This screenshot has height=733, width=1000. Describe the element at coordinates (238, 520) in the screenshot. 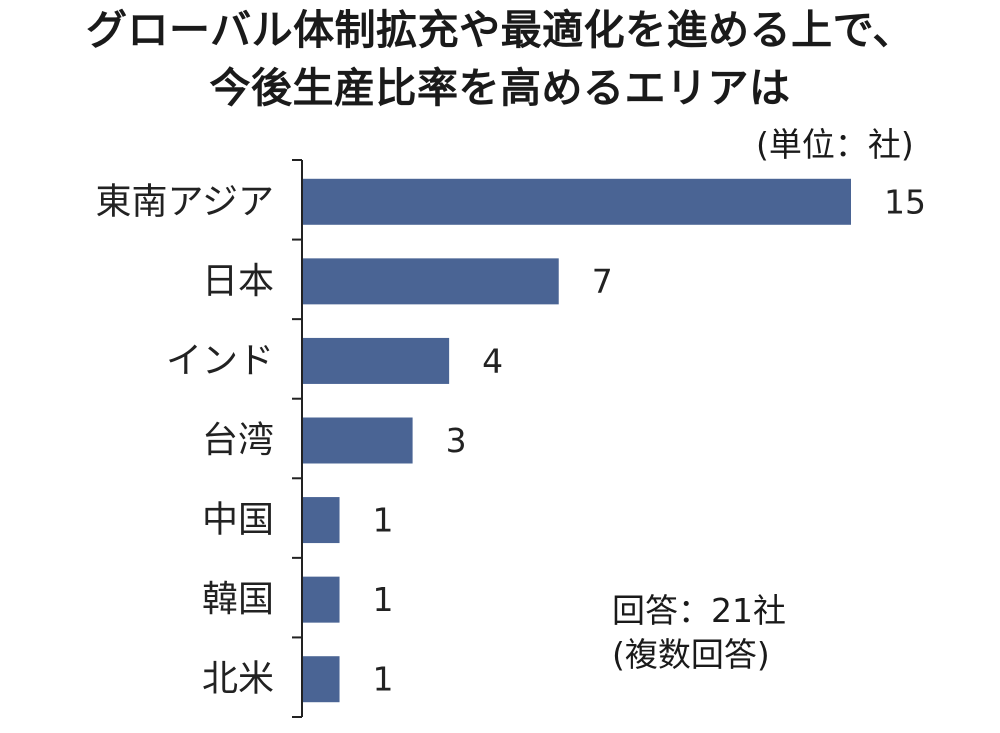

I see `category-label-4: 中国` at that location.